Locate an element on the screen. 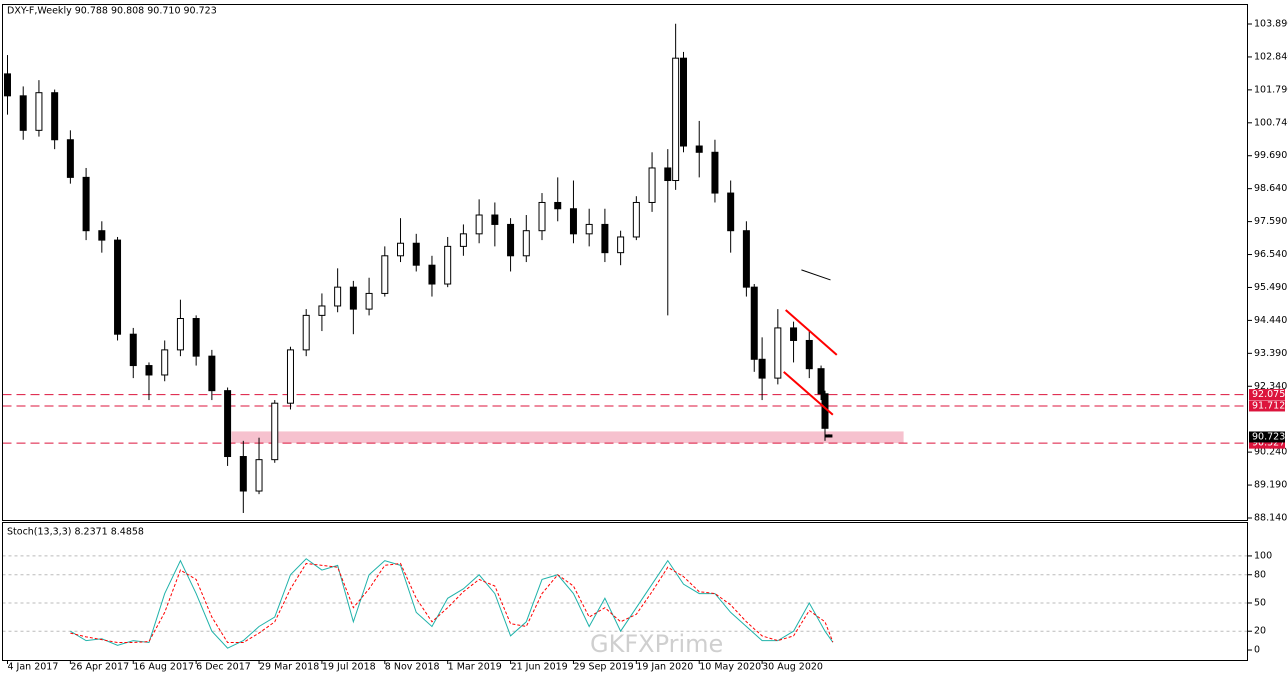 The width and height of the screenshot is (1288, 677). level-label: 90.527 is located at coordinates (1268, 443).